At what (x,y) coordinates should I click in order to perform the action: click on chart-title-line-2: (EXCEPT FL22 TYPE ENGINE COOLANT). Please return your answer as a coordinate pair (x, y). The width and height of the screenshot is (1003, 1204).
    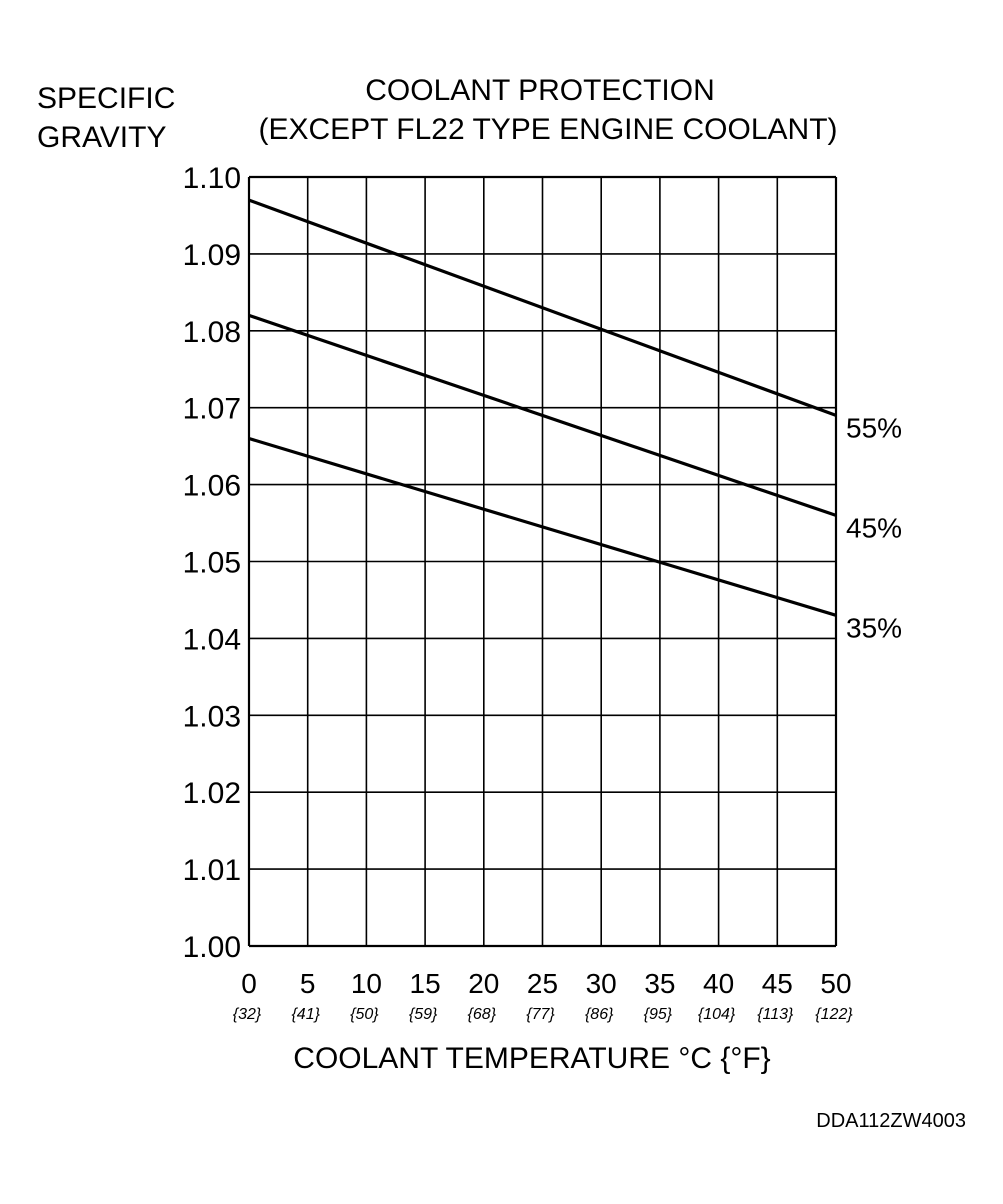
    Looking at the image, I should click on (547, 129).